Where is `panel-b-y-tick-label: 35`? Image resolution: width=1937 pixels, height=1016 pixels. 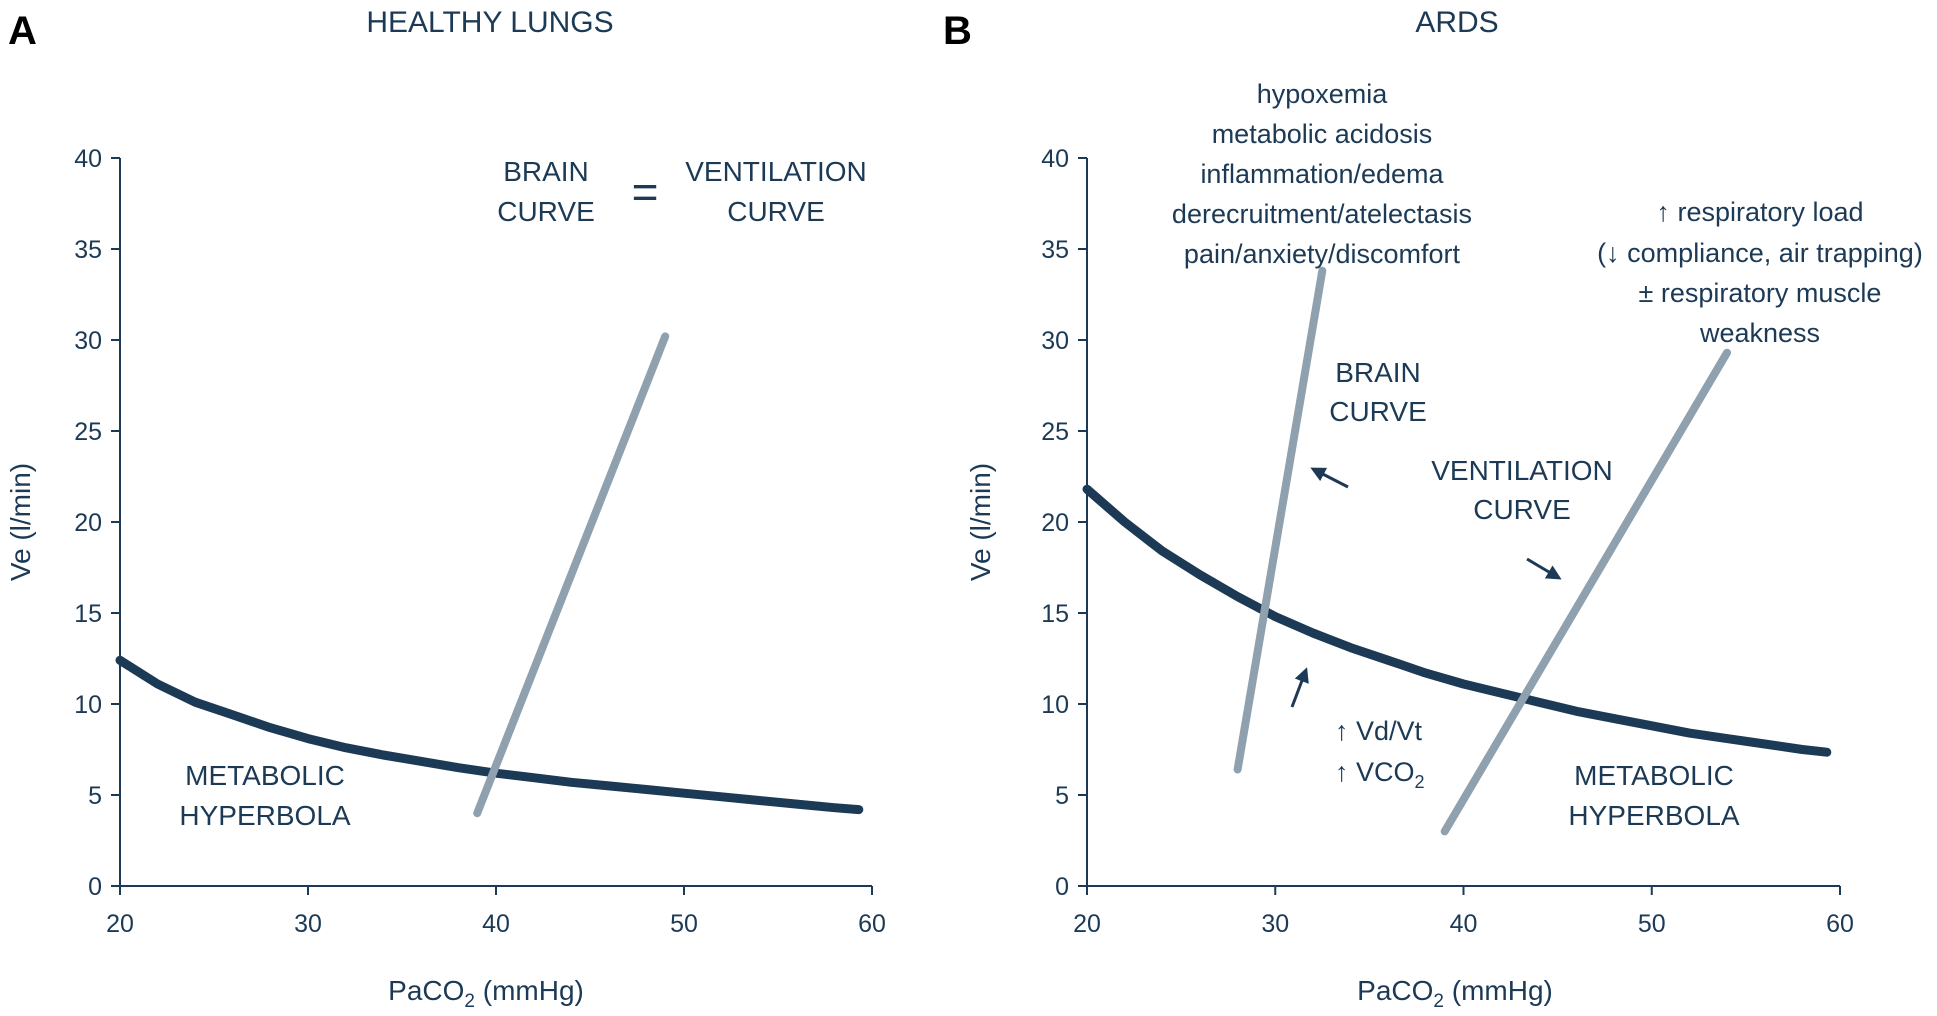
panel-b-y-tick-label: 35 is located at coordinates (1055, 250).